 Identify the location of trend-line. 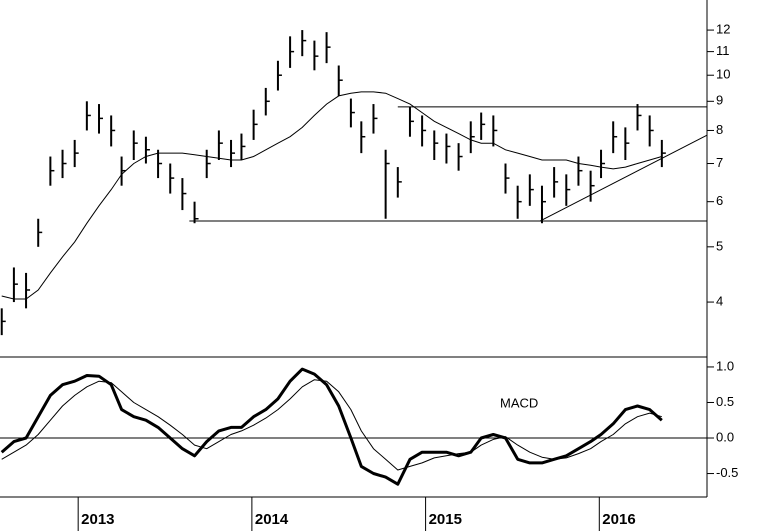
(624, 178).